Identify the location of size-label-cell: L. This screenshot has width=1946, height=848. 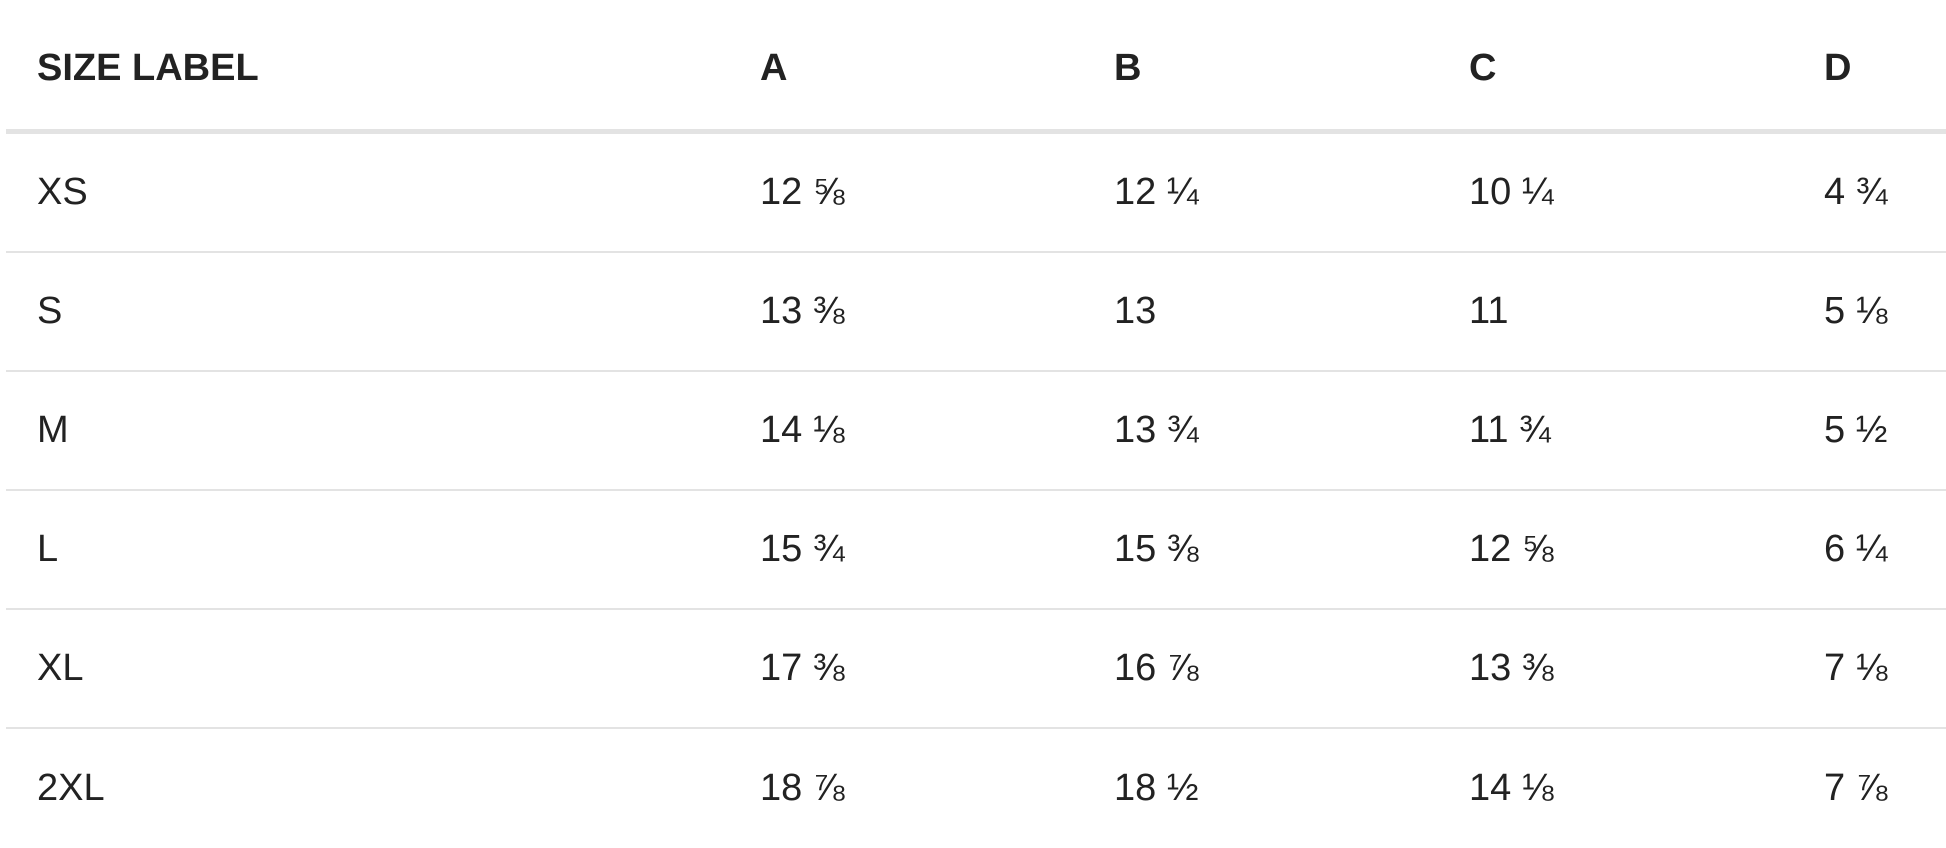
(48, 549).